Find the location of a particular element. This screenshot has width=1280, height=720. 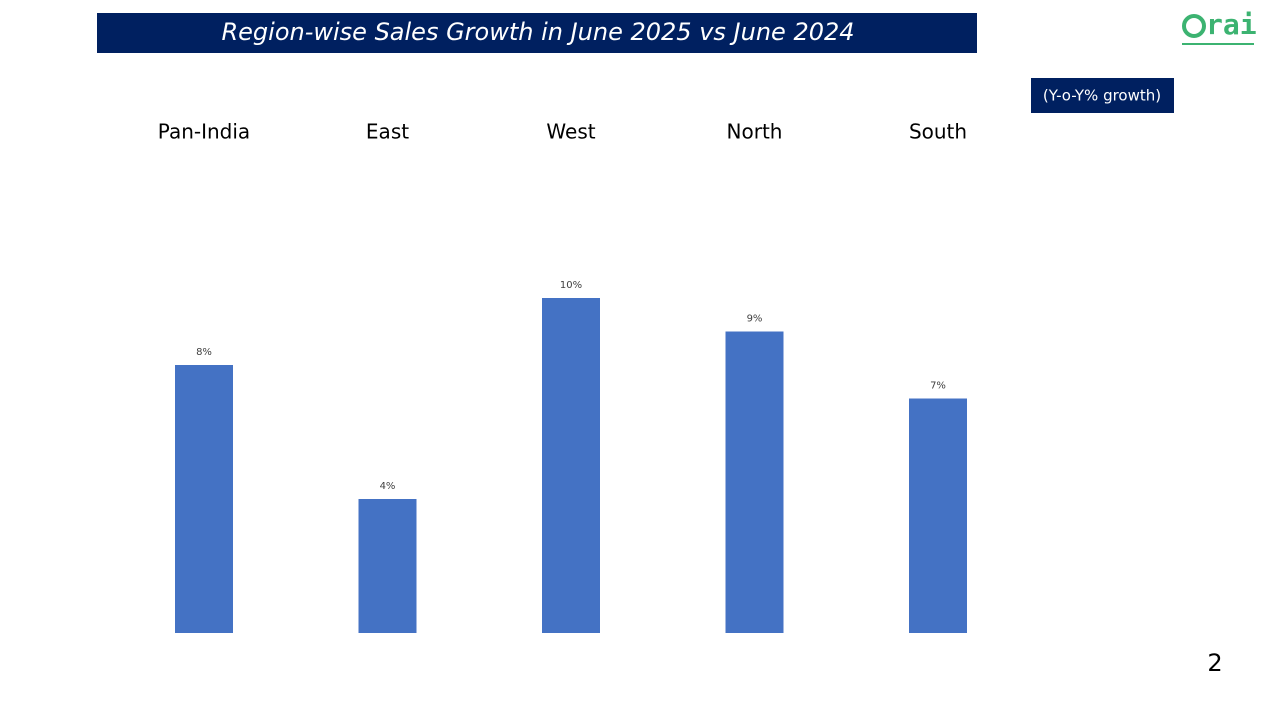

logo-text: rai is located at coordinates (1231, 24).